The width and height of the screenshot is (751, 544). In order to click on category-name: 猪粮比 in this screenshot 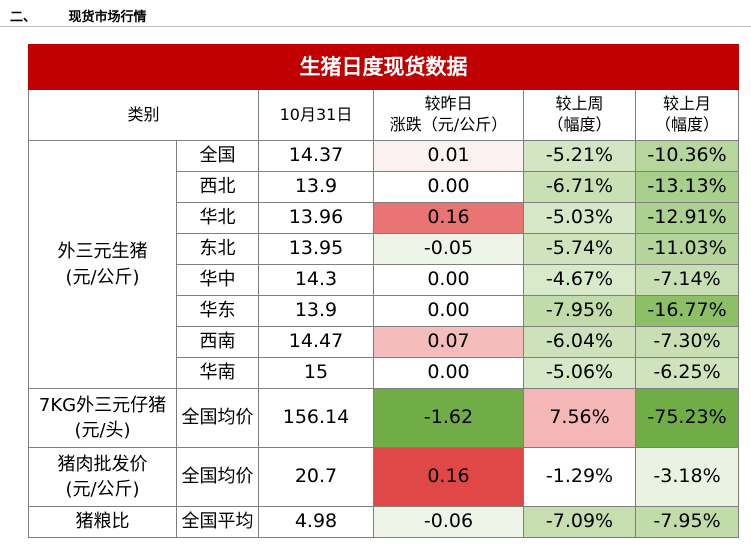, I will do `click(102, 522)`.